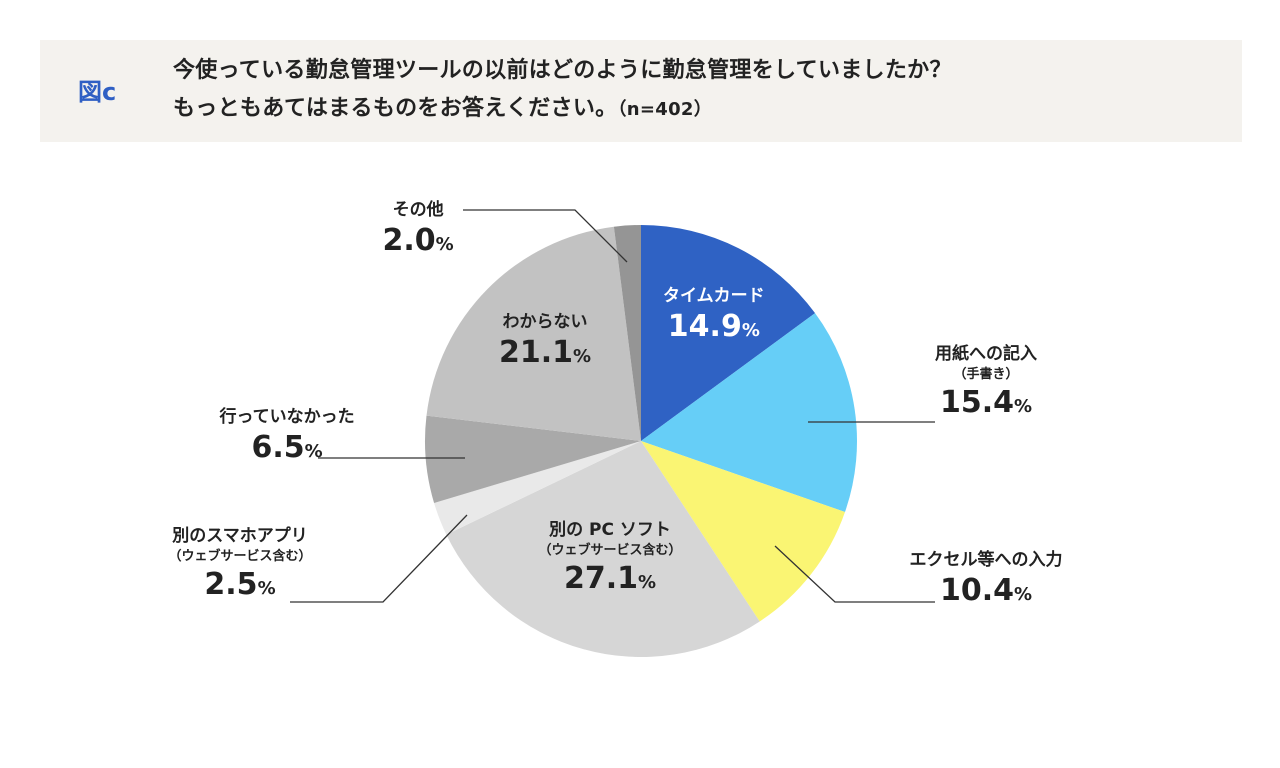 Image resolution: width=1280 pixels, height=768 pixels. I want to click on slice-label-name: その他, so click(418, 210).